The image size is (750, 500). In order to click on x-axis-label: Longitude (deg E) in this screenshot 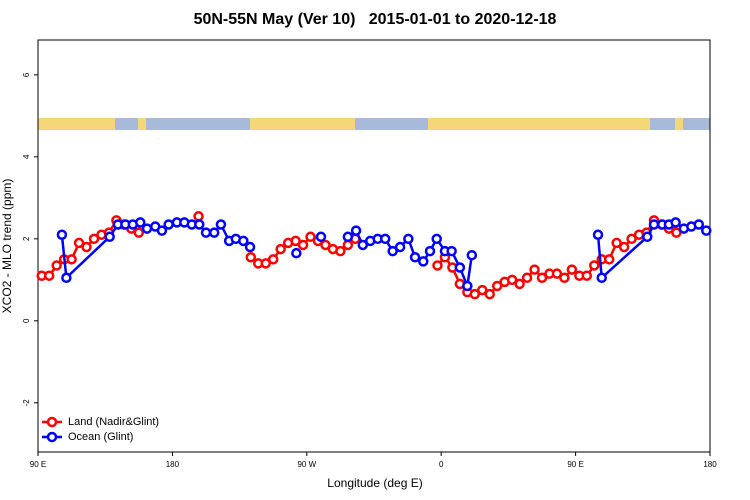, I will do `click(374, 483)`.